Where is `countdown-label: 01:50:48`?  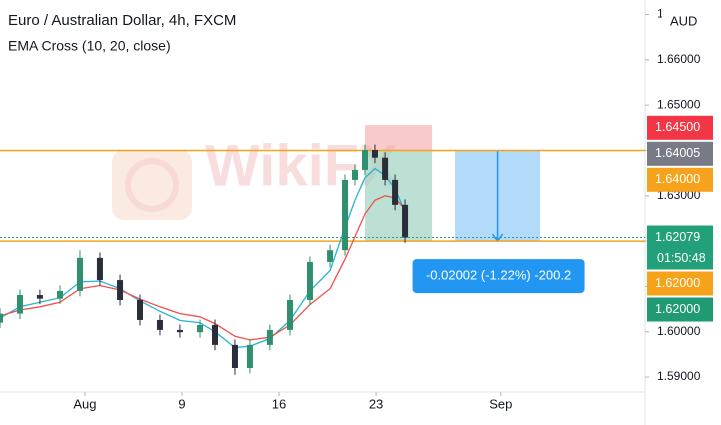
countdown-label: 01:50:48 is located at coordinates (681, 258).